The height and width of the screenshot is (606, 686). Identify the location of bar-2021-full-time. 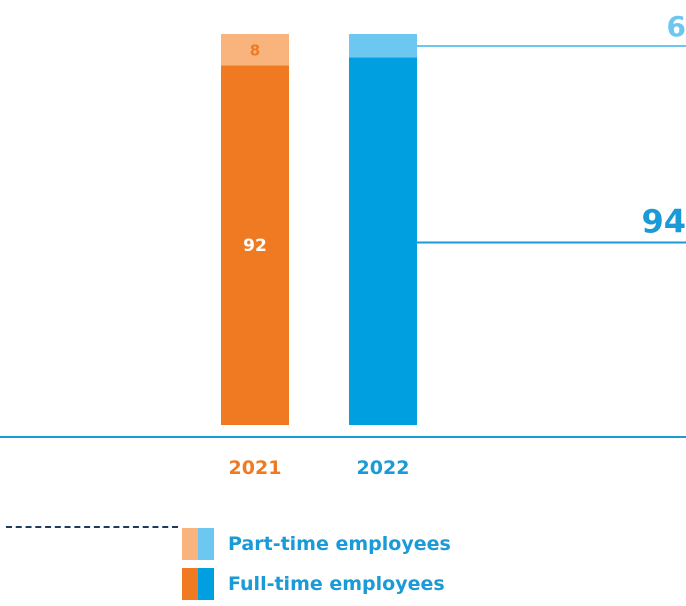
(255, 245).